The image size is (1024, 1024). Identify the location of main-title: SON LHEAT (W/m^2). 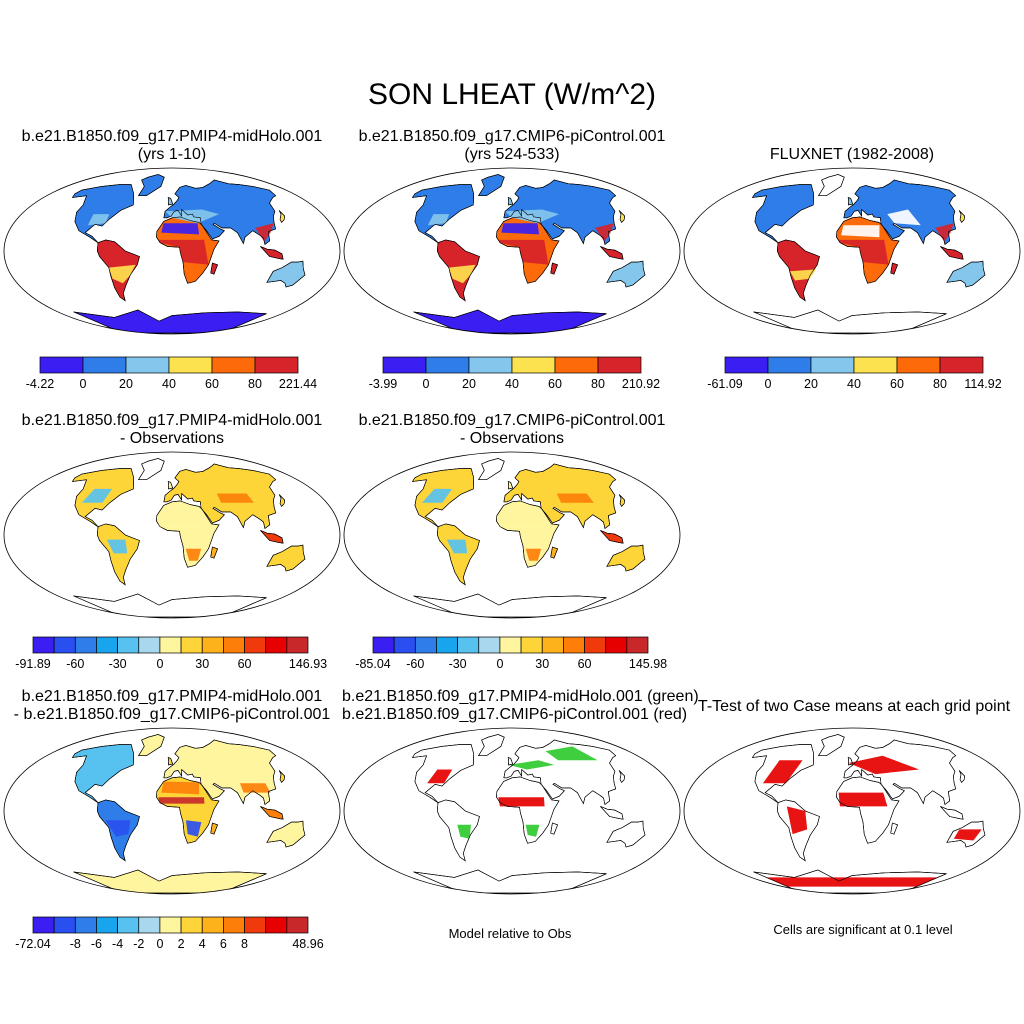
(512, 94).